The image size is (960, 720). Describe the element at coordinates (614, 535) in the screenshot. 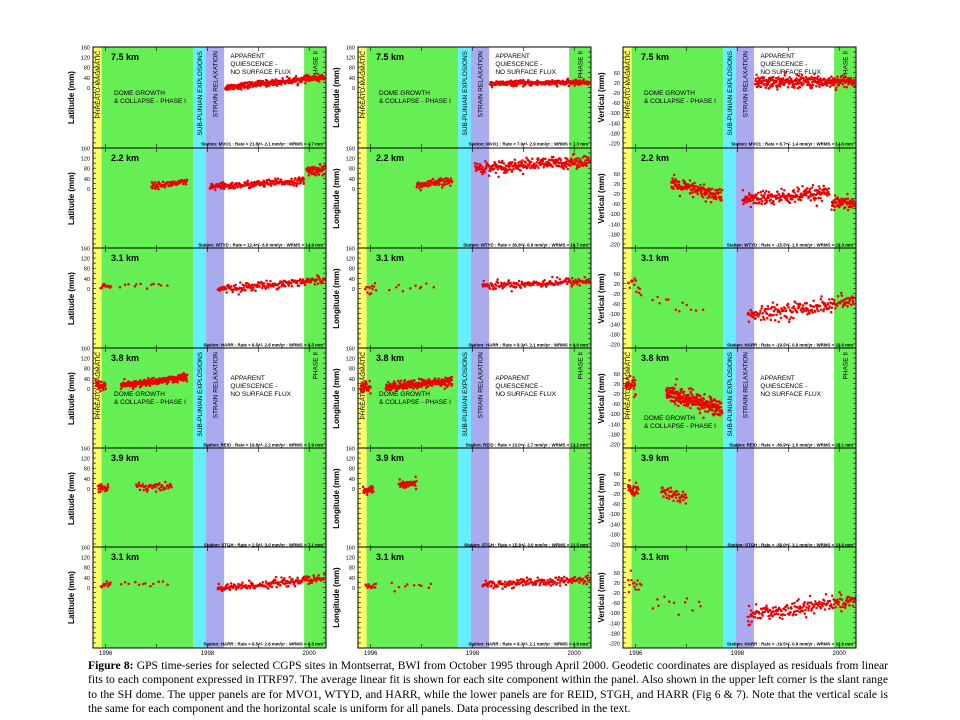

I see `y-tick-label: -180` at that location.